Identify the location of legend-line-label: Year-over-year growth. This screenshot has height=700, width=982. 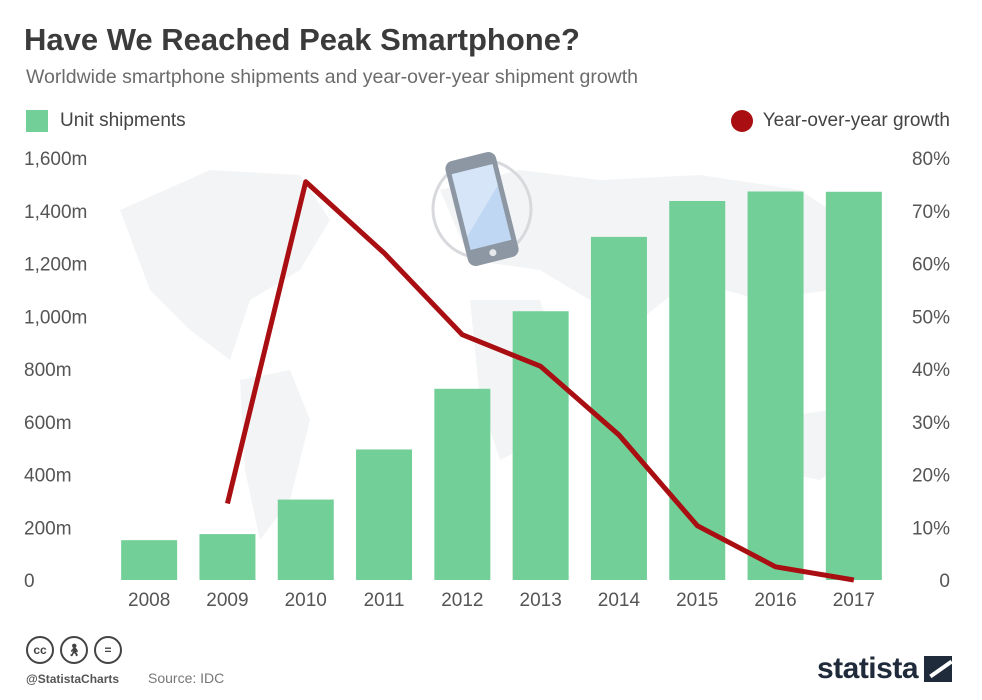
(856, 120).